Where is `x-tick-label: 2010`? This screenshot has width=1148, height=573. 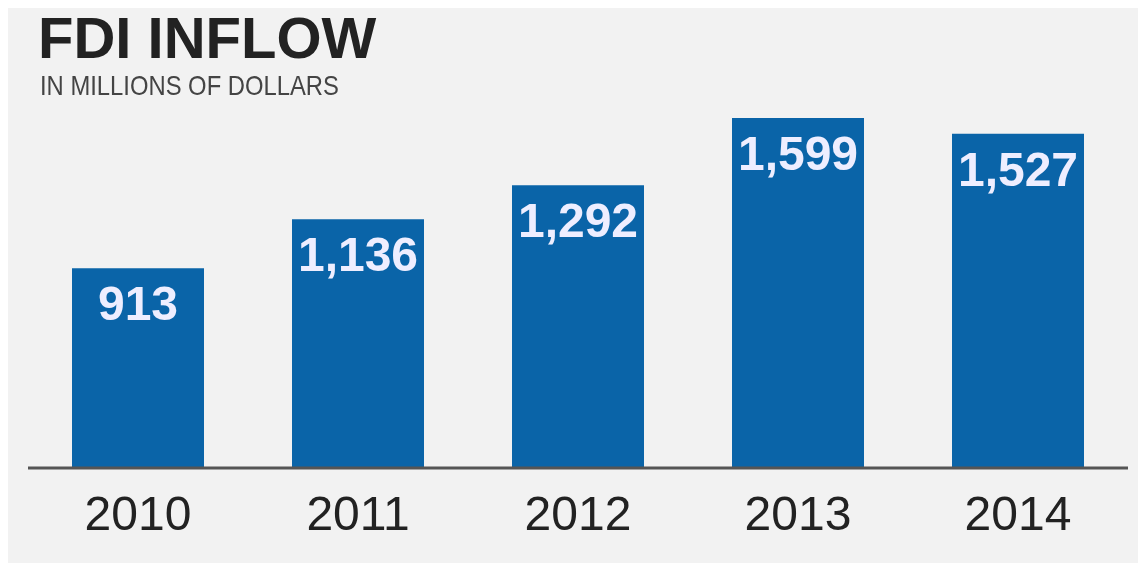 x-tick-label: 2010 is located at coordinates (138, 514).